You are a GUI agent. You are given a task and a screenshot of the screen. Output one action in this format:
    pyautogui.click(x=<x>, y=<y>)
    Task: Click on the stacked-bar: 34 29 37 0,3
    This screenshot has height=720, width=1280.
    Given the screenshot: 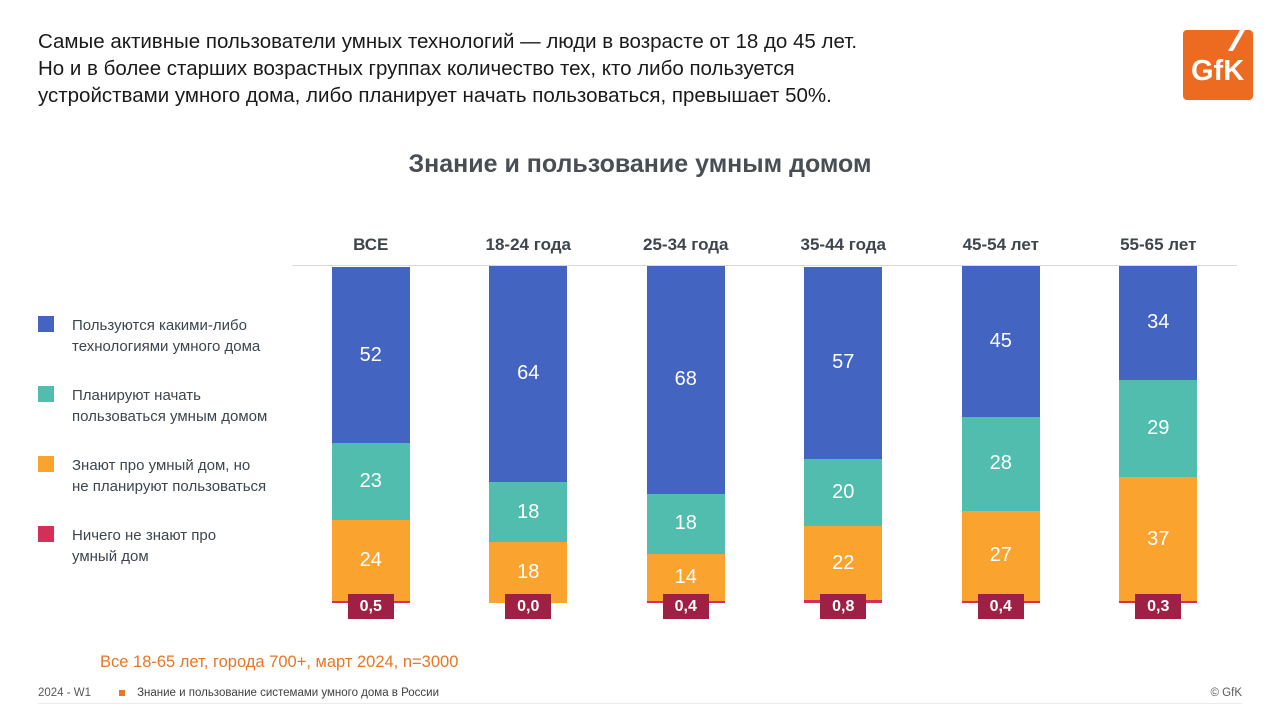 What is the action you would take?
    pyautogui.click(x=1158, y=442)
    